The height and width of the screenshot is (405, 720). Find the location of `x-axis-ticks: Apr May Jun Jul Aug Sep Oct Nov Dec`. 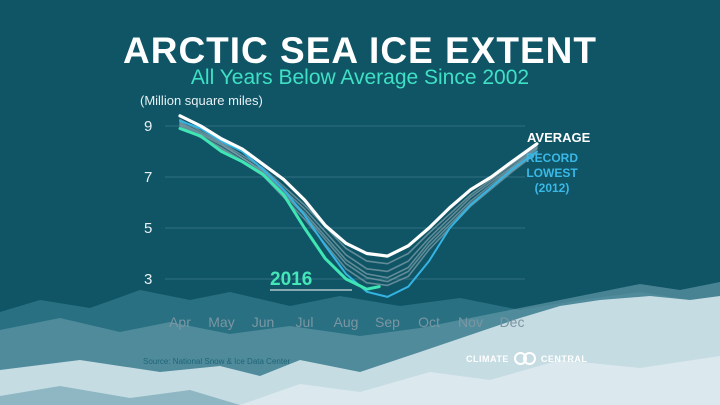

x-axis-ticks: Apr May Jun Jul Aug Sep Oct Nov Dec is located at coordinates (346, 322).